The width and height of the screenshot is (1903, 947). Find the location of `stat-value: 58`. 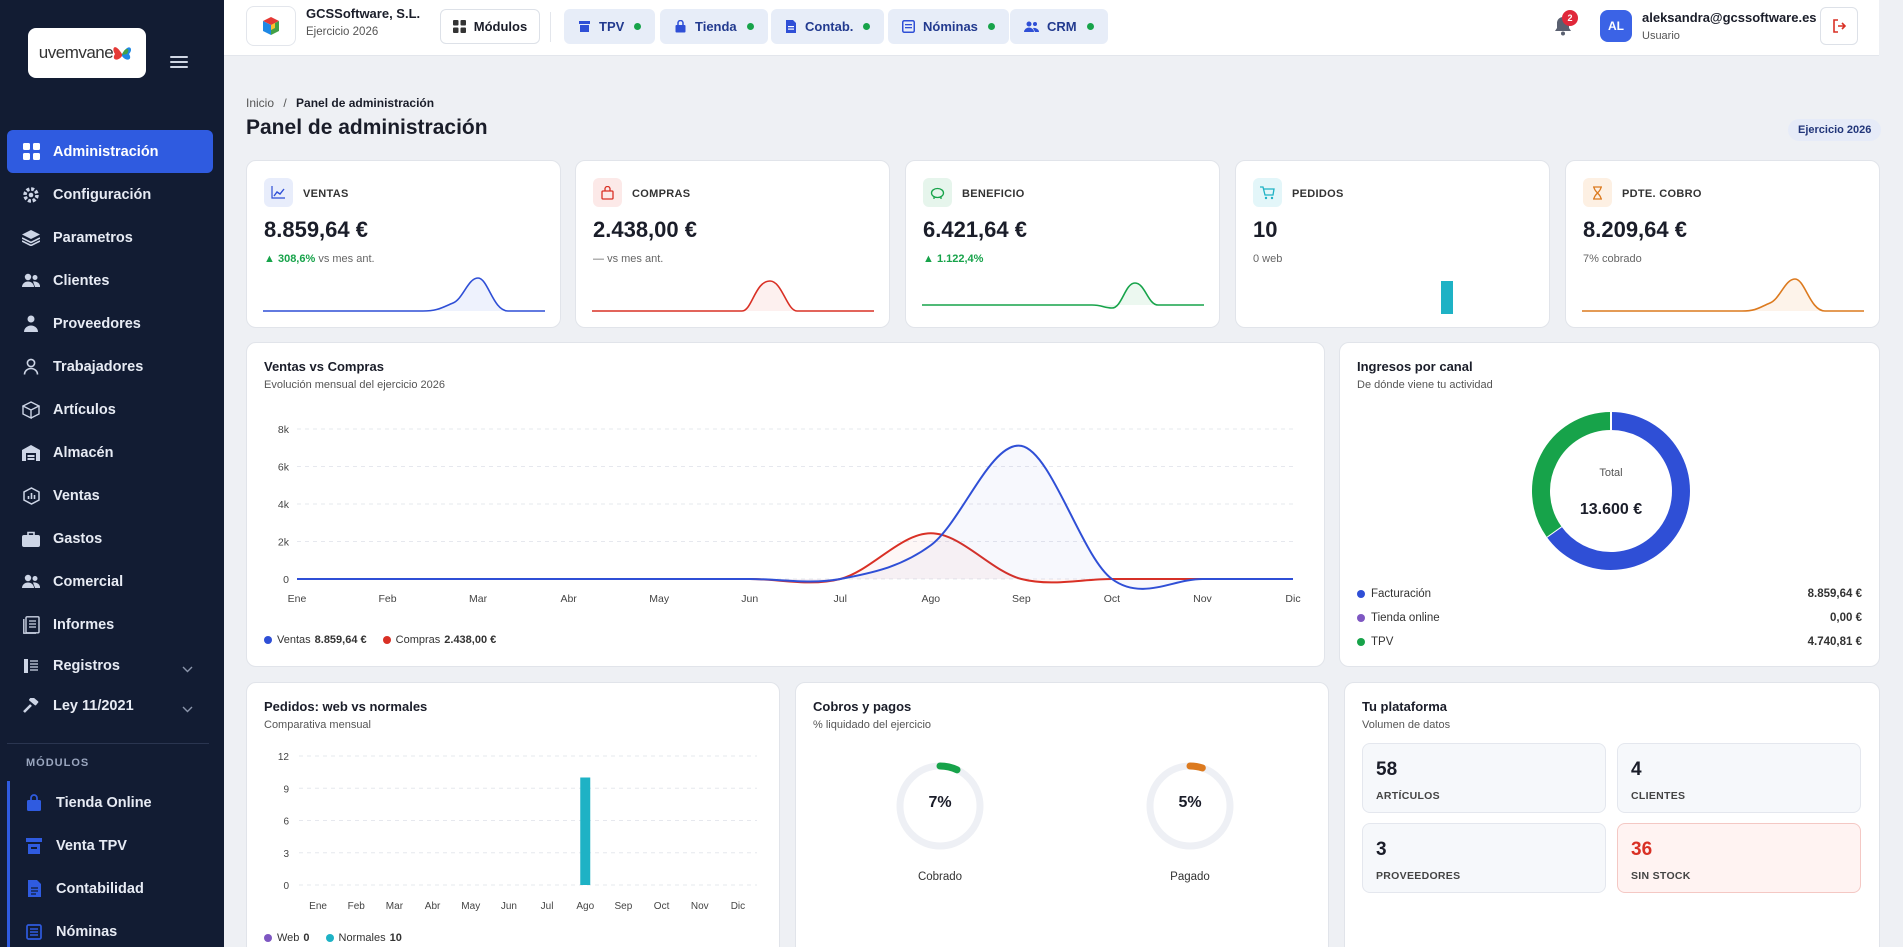

stat-value: 58 is located at coordinates (1387, 769).